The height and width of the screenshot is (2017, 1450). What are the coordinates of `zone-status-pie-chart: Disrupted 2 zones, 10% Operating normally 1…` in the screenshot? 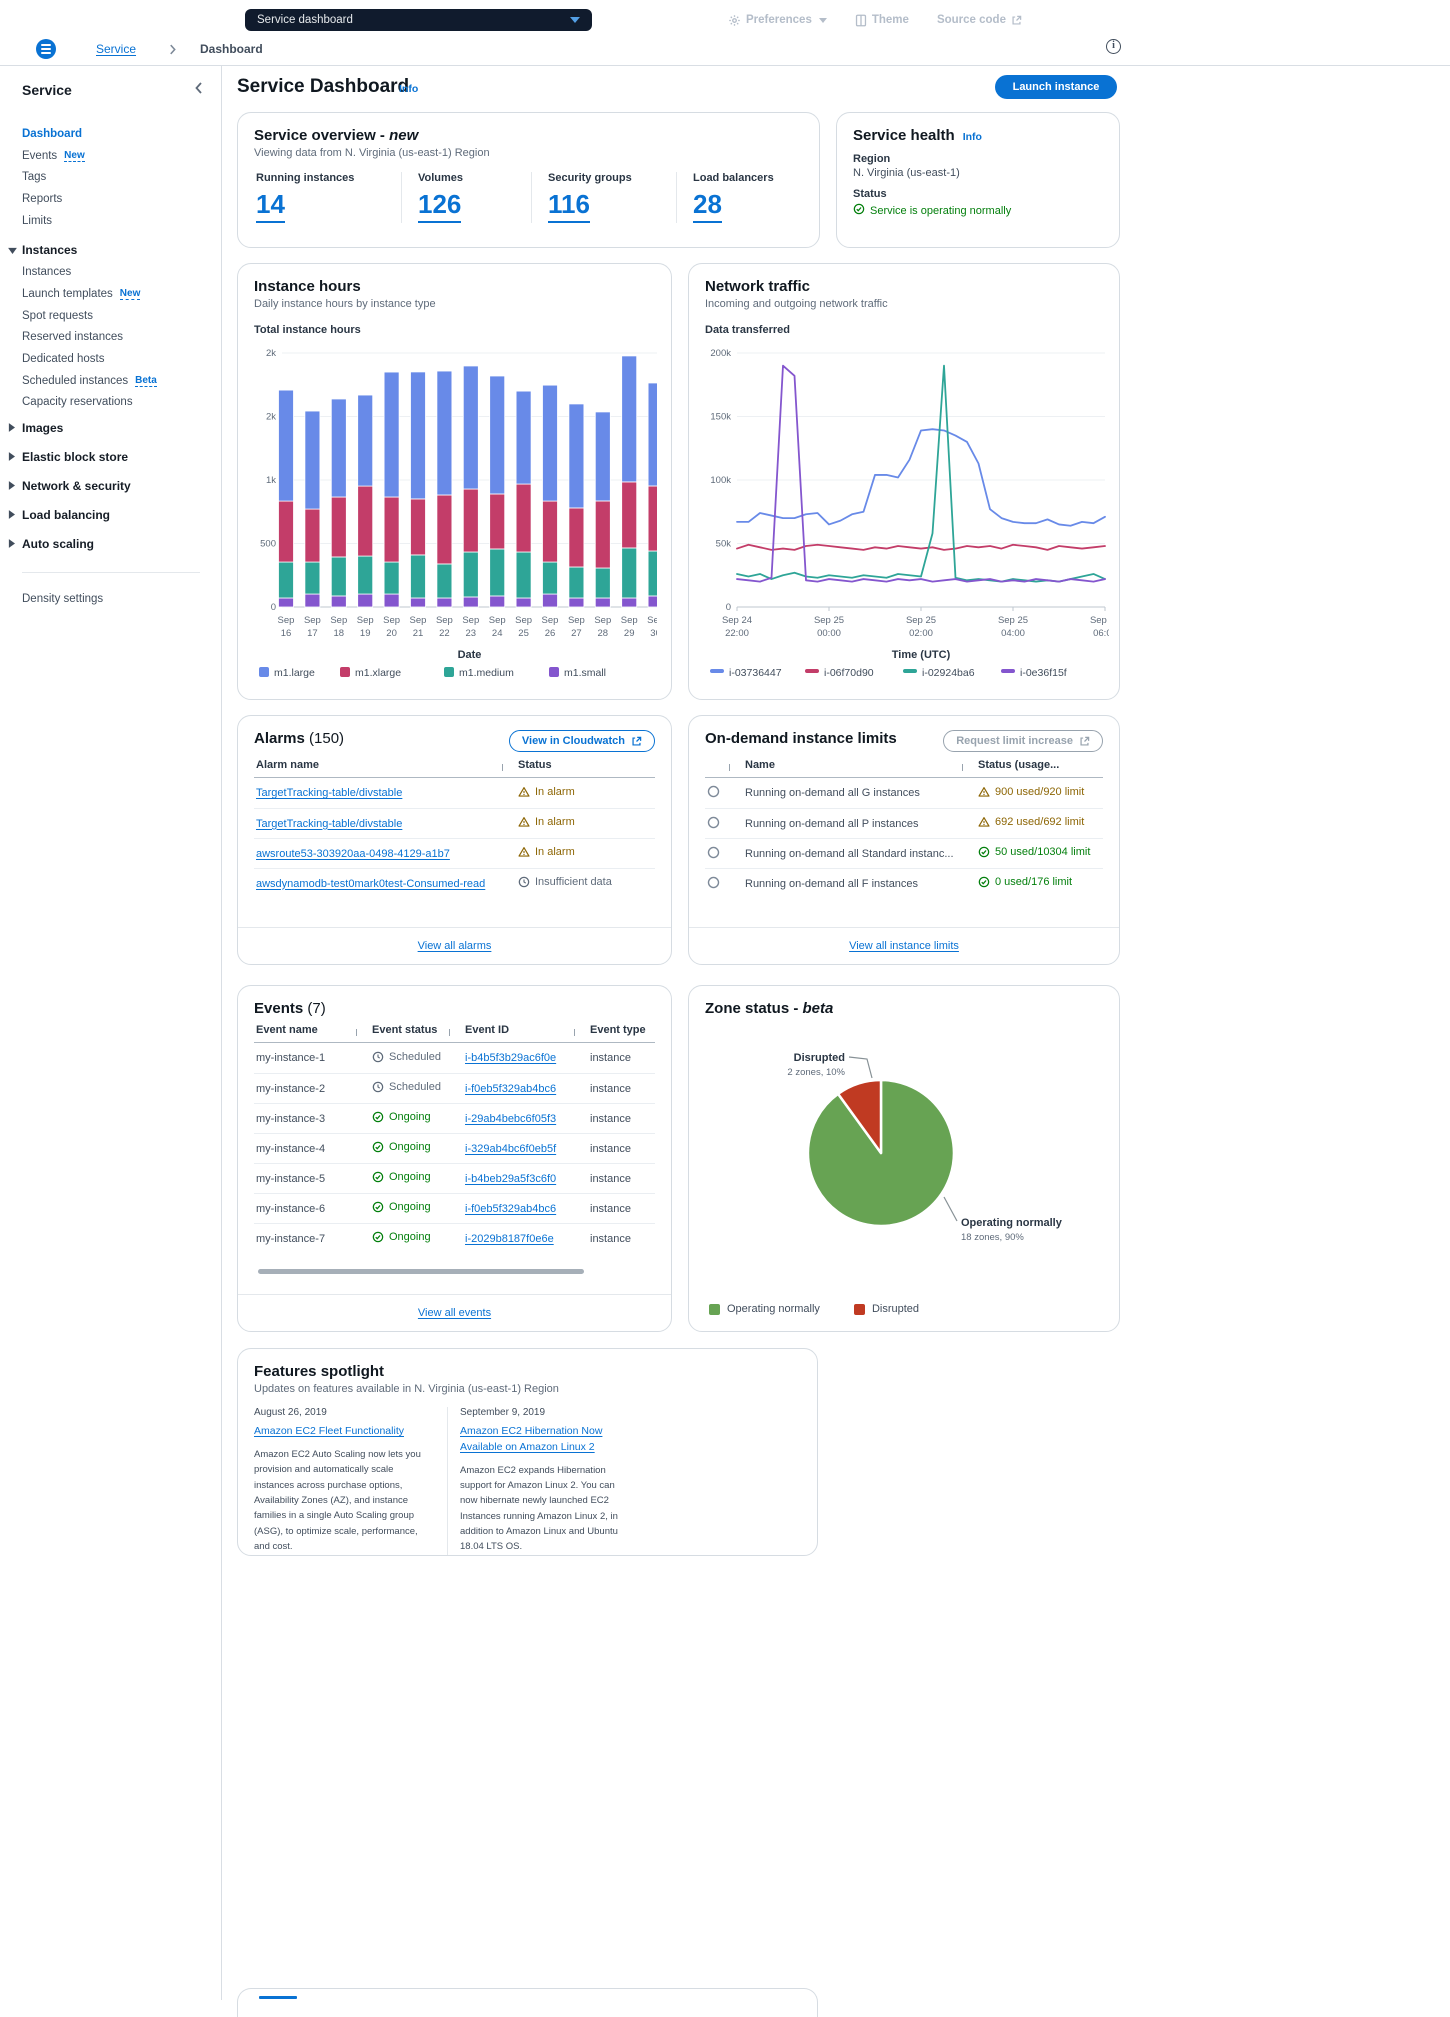 It's located at (905, 1161).